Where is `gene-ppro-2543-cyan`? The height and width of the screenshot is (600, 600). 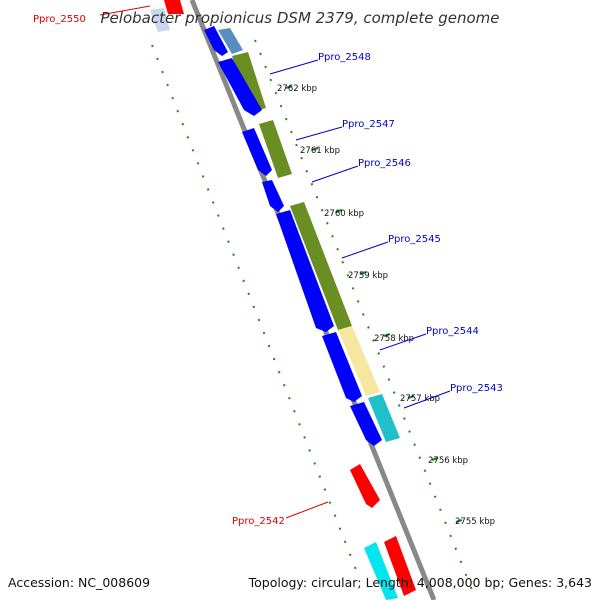
gene-ppro-2543-cyan is located at coordinates (384, 418).